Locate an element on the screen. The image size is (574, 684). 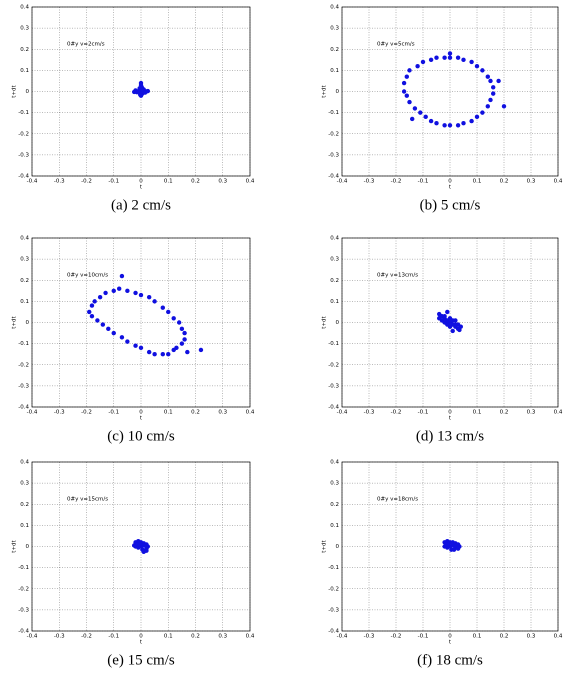
x-tick-label: 0.1 is located at coordinates (477, 182).